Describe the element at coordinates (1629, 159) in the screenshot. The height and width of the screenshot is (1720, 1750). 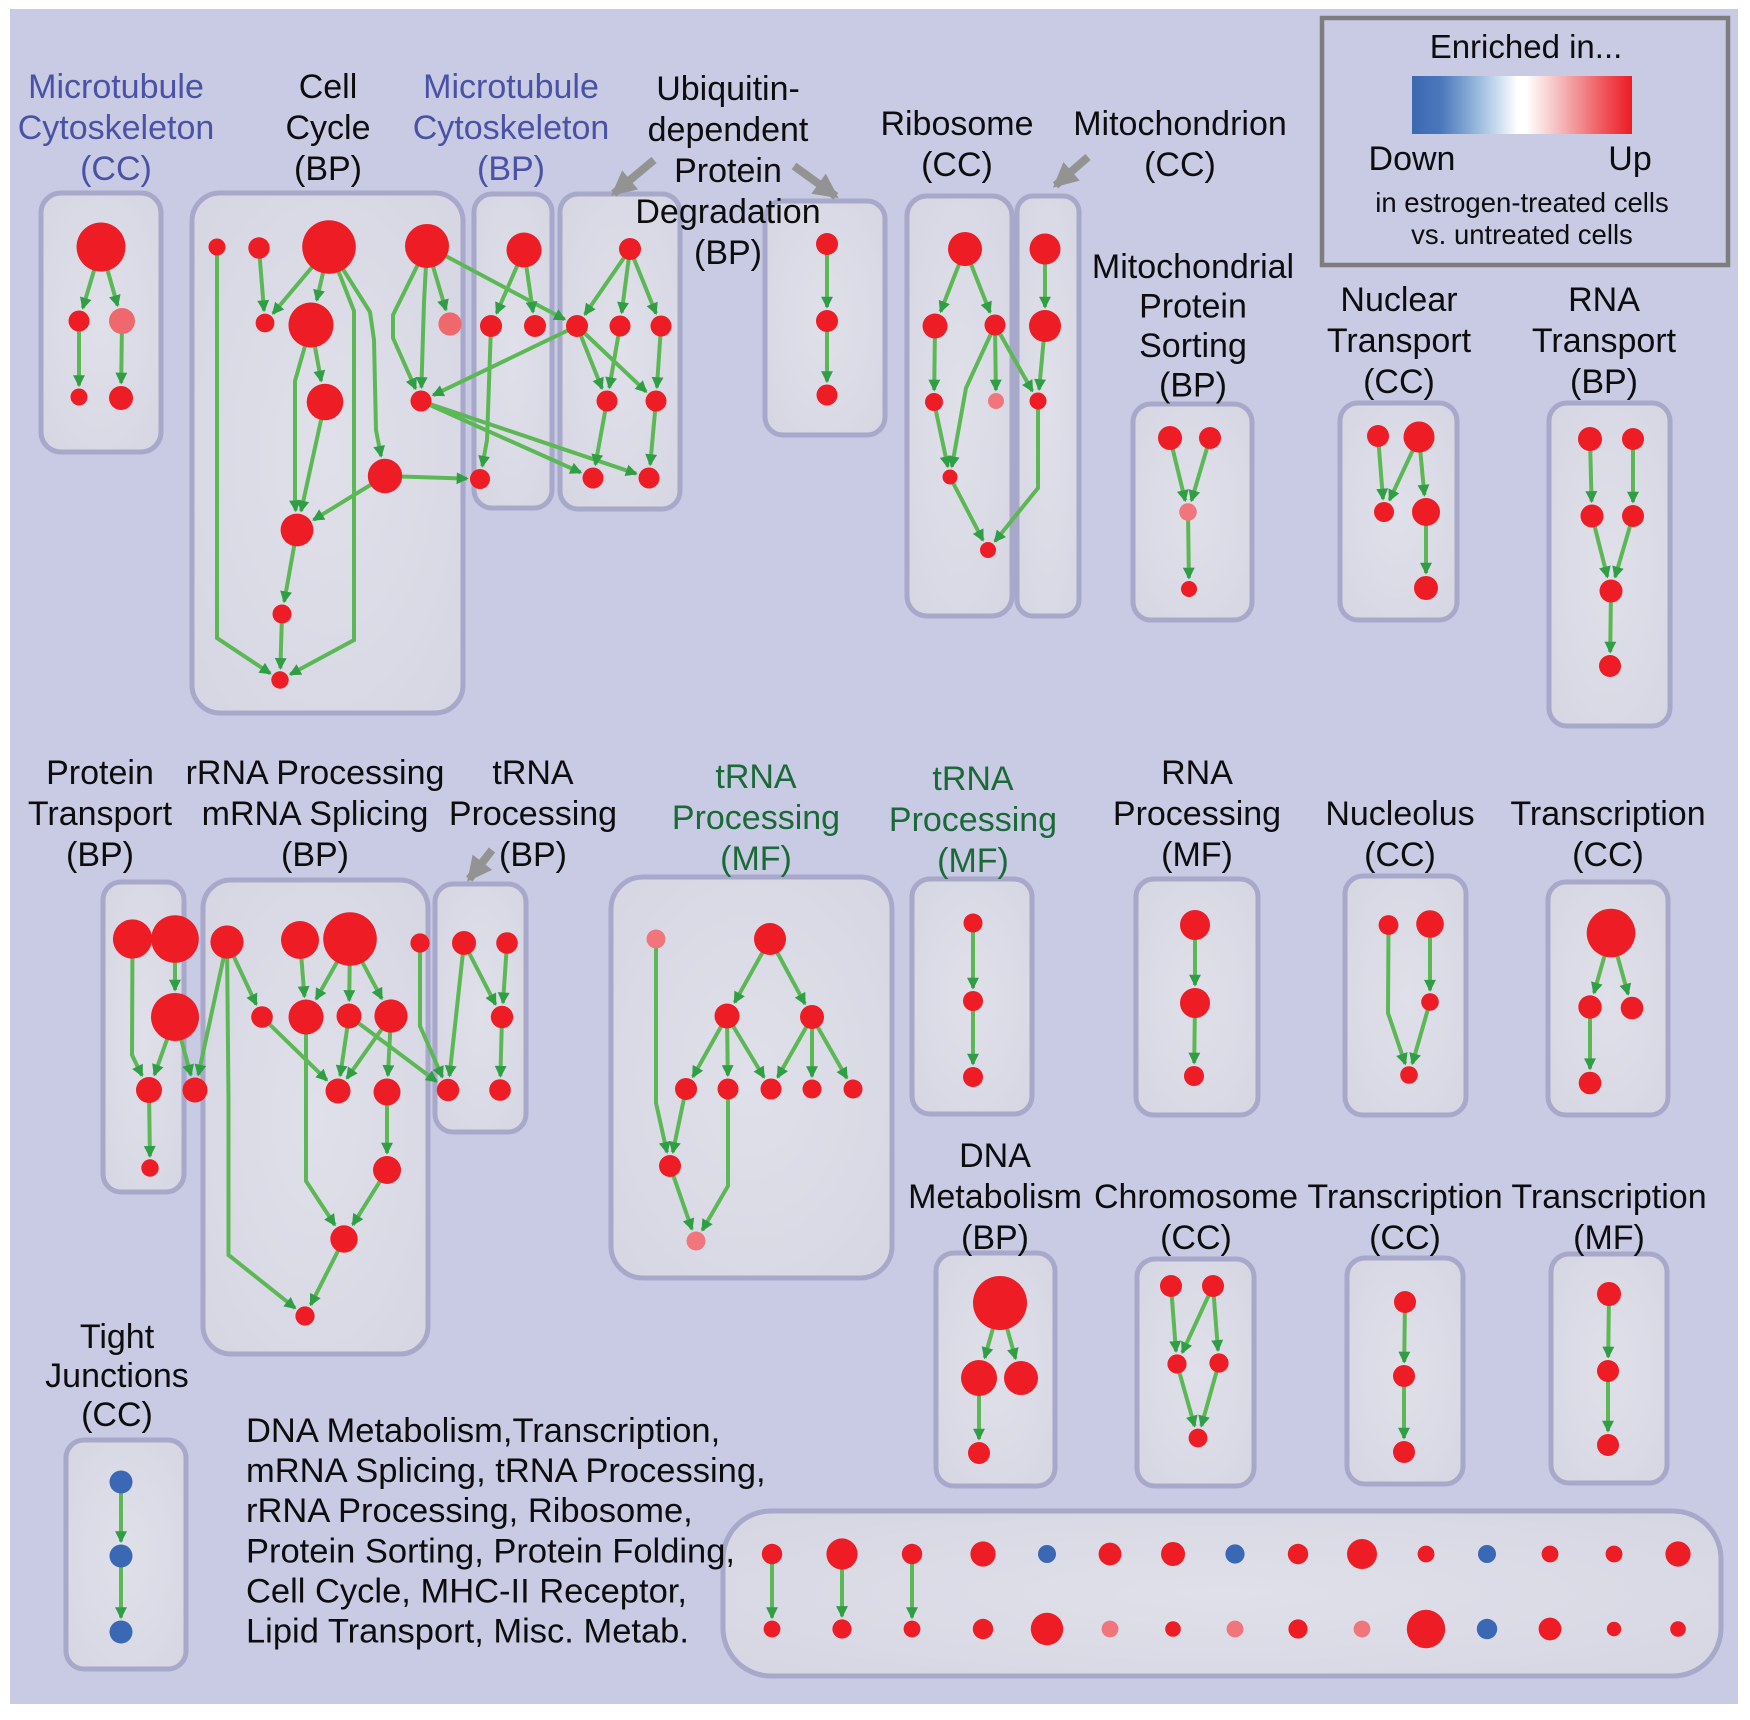
I see `svg-text: Up` at that location.